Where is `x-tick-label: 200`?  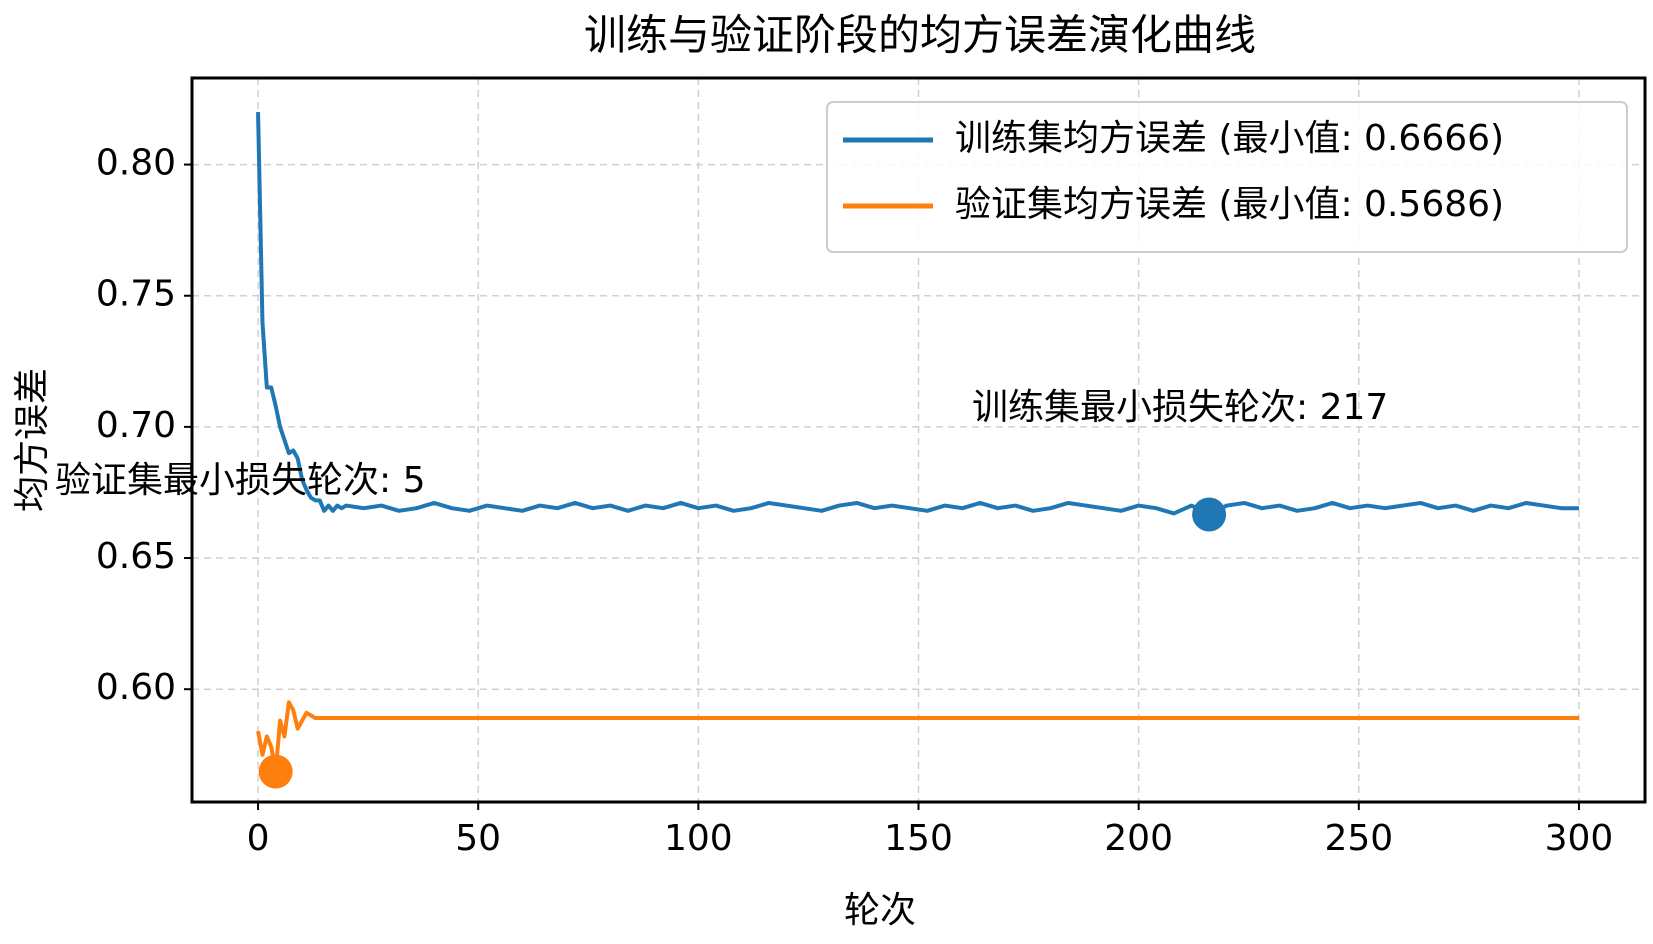 x-tick-label: 200 is located at coordinates (1138, 838).